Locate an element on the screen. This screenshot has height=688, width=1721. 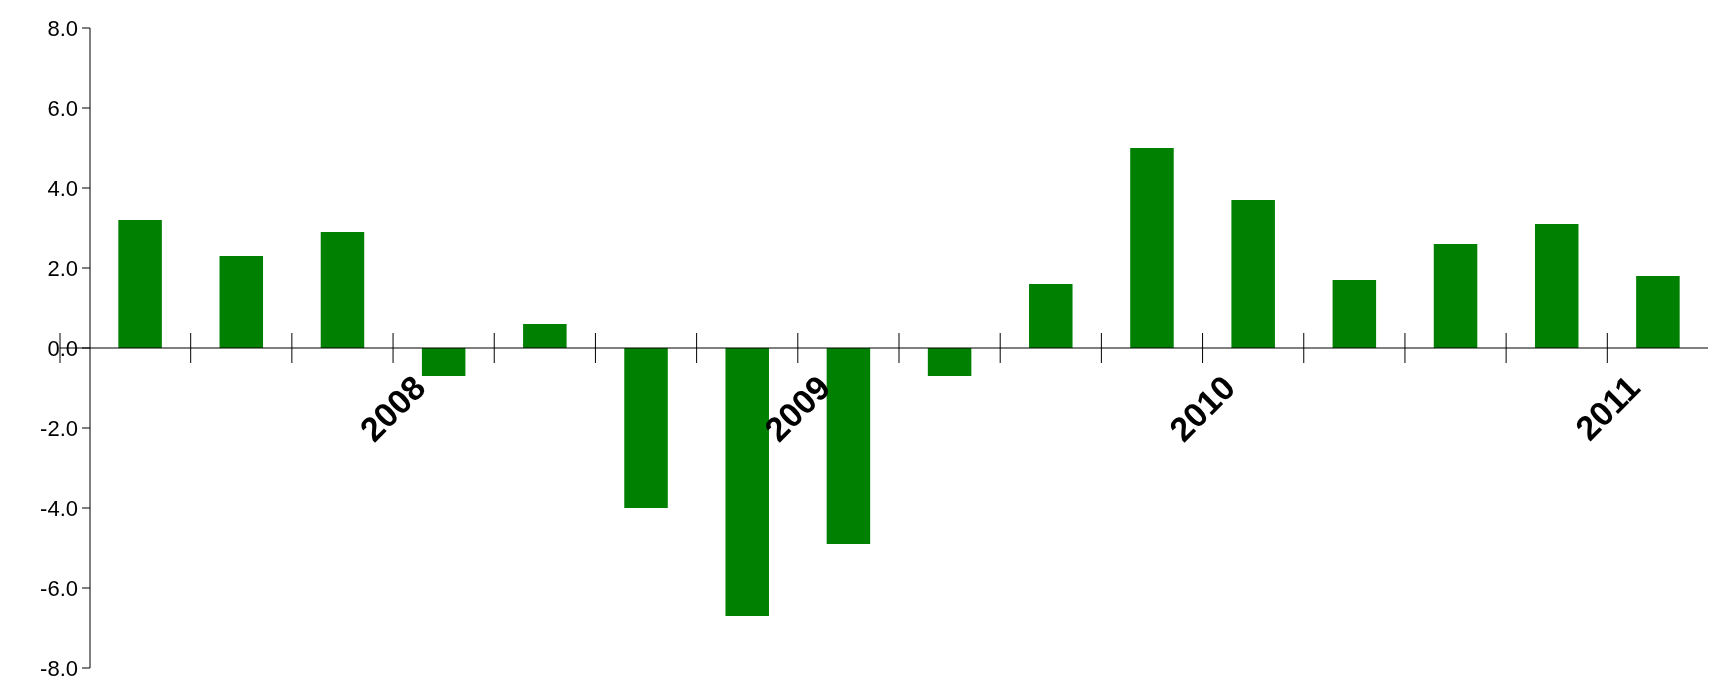
y-tick-label: 0.0 is located at coordinates (62, 348).